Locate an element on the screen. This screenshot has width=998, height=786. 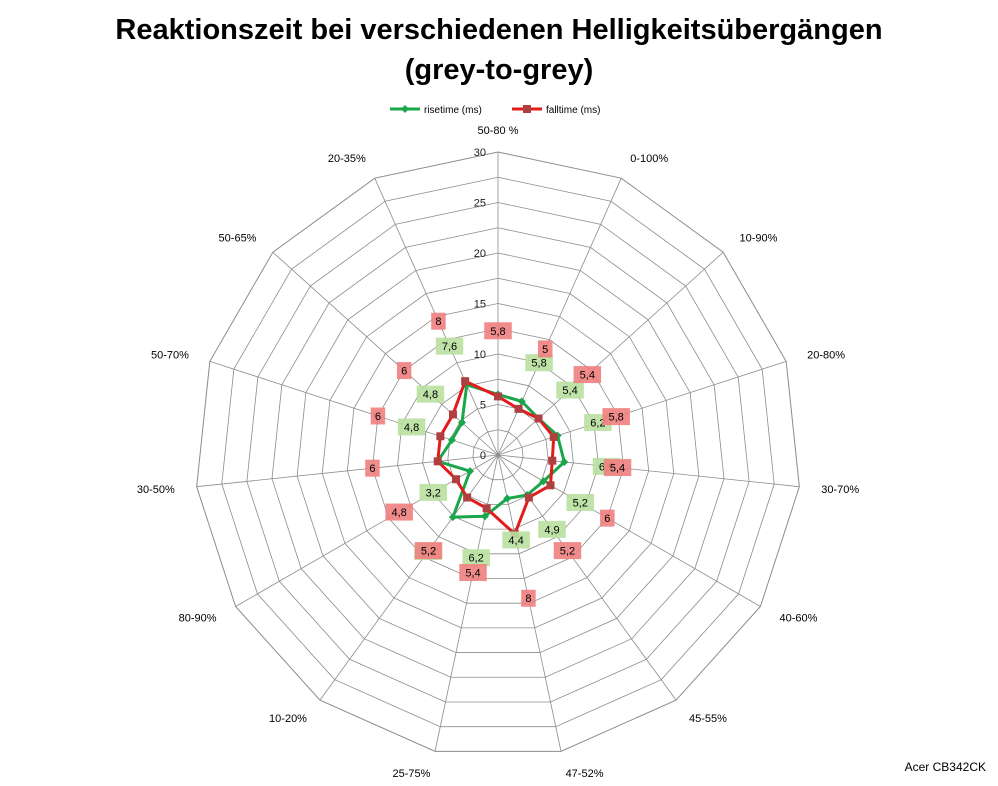
falltime-data-label: 5,2 is located at coordinates (567, 552).